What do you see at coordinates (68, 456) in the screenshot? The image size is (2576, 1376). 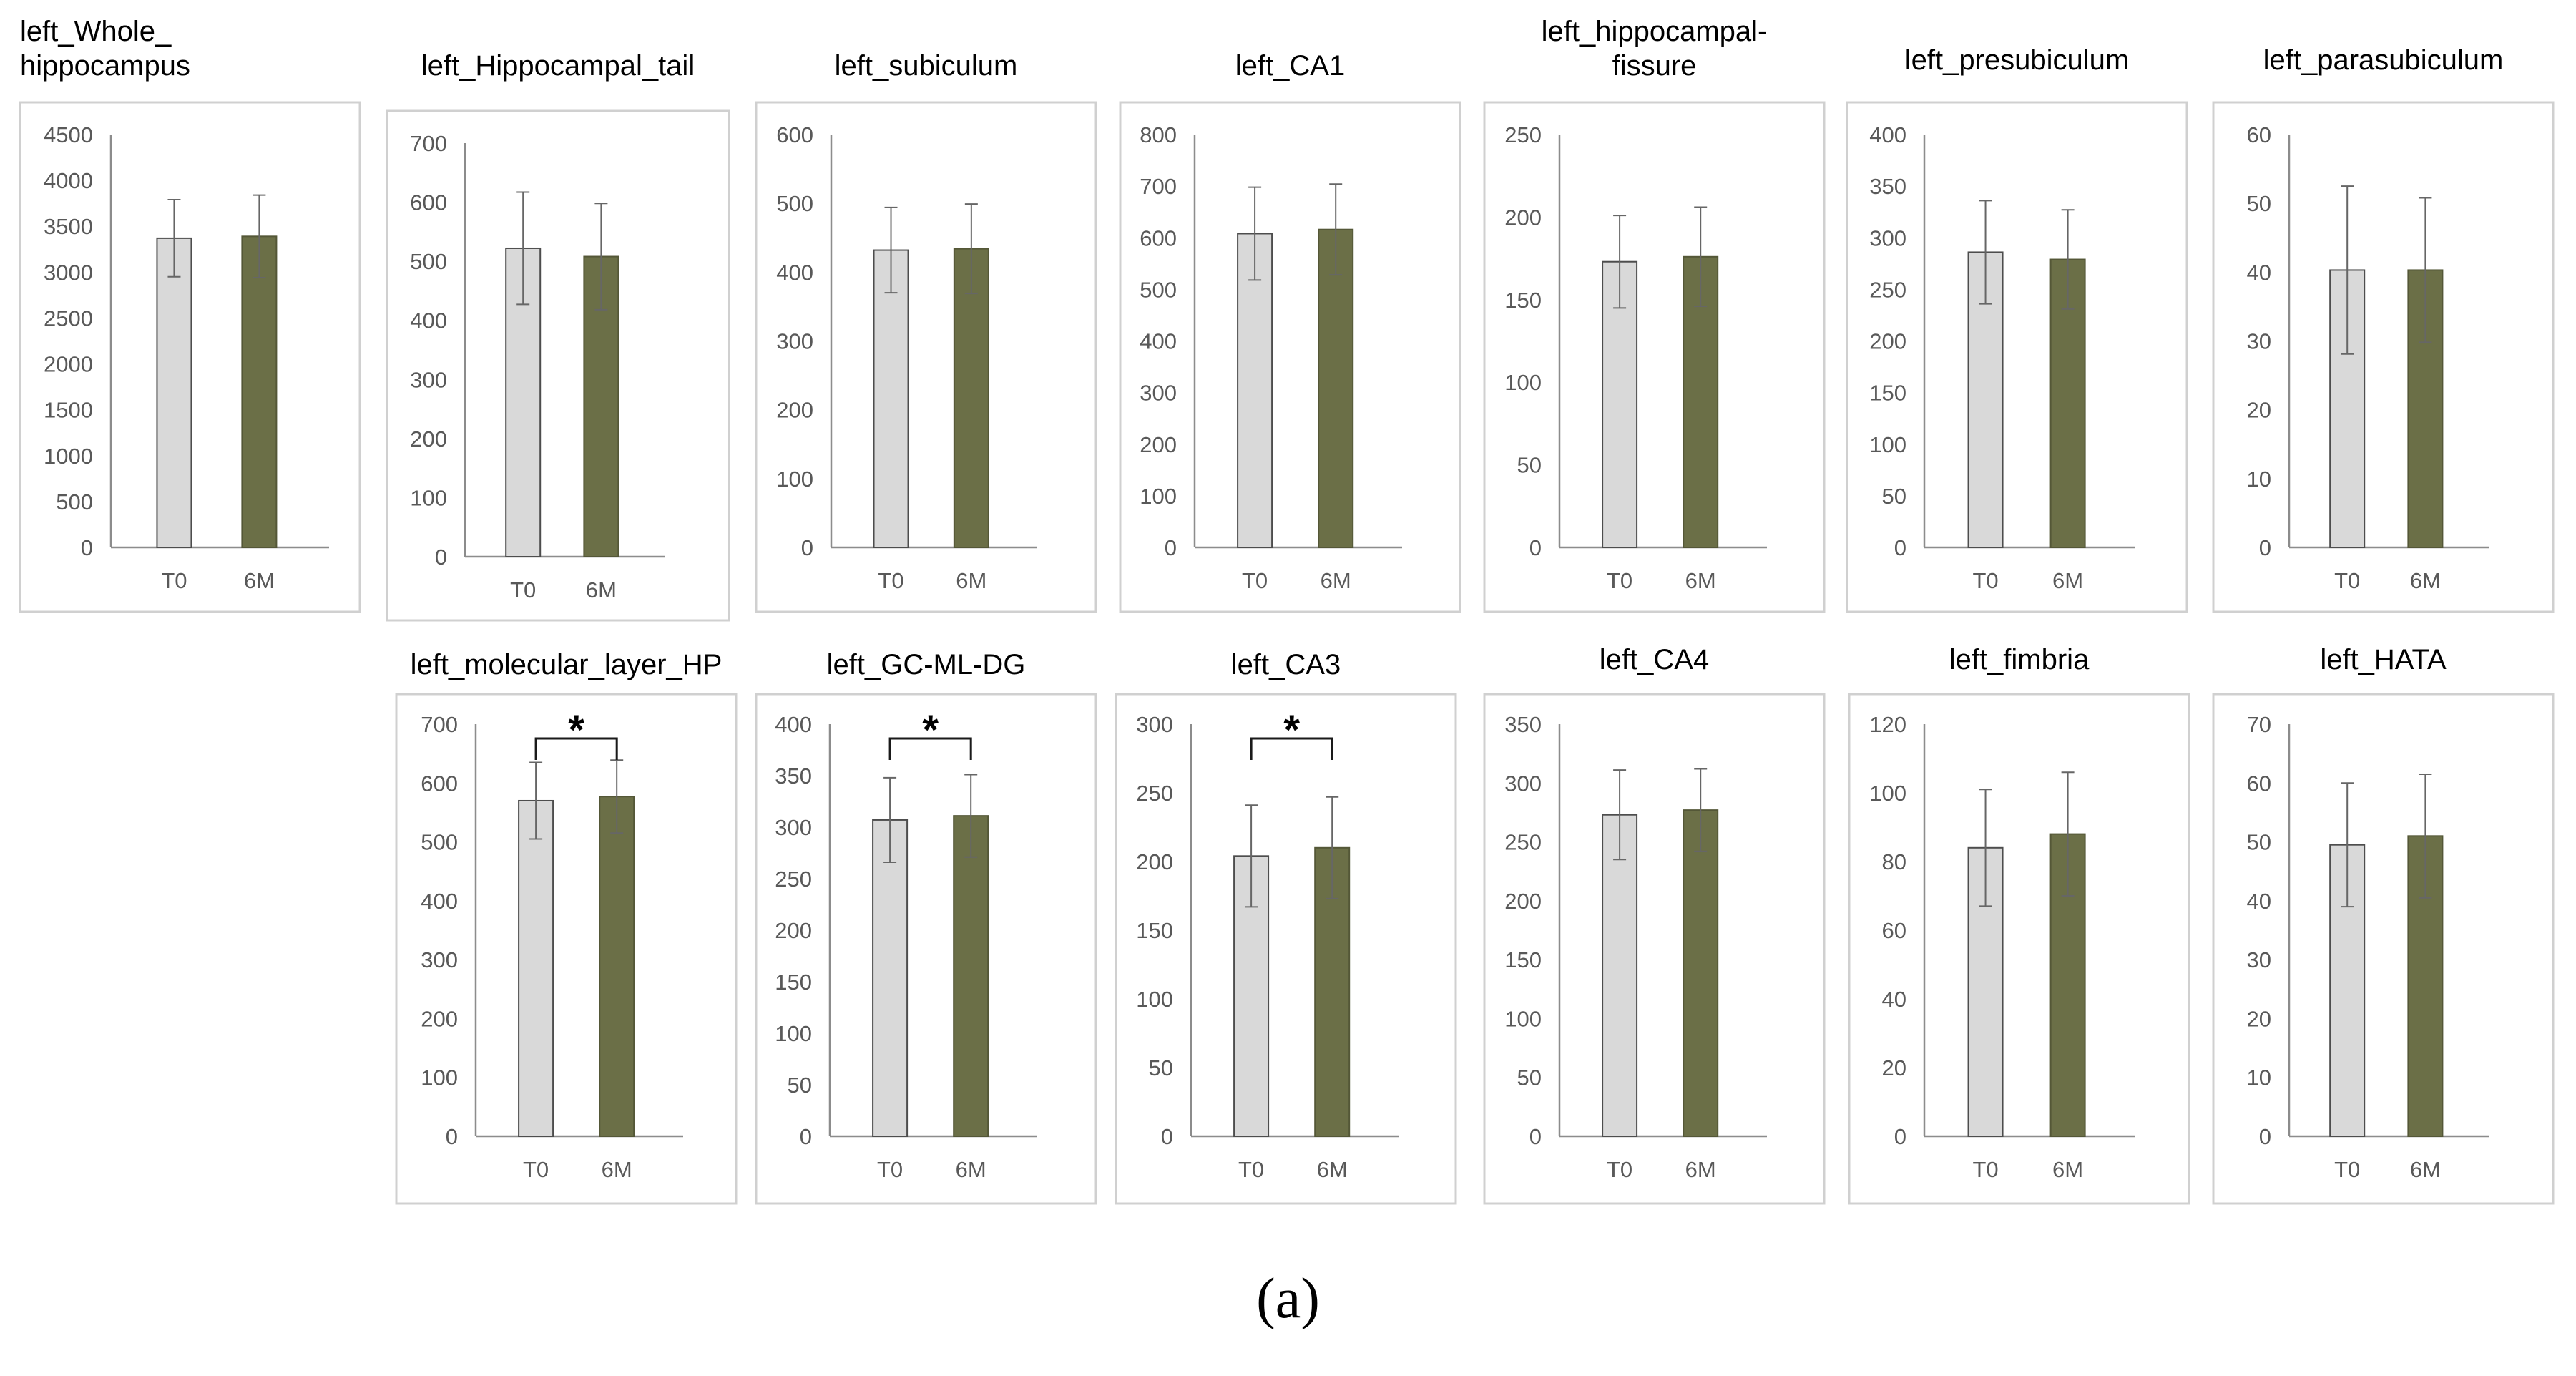 I see `y-tick-label: 1000` at bounding box center [68, 456].